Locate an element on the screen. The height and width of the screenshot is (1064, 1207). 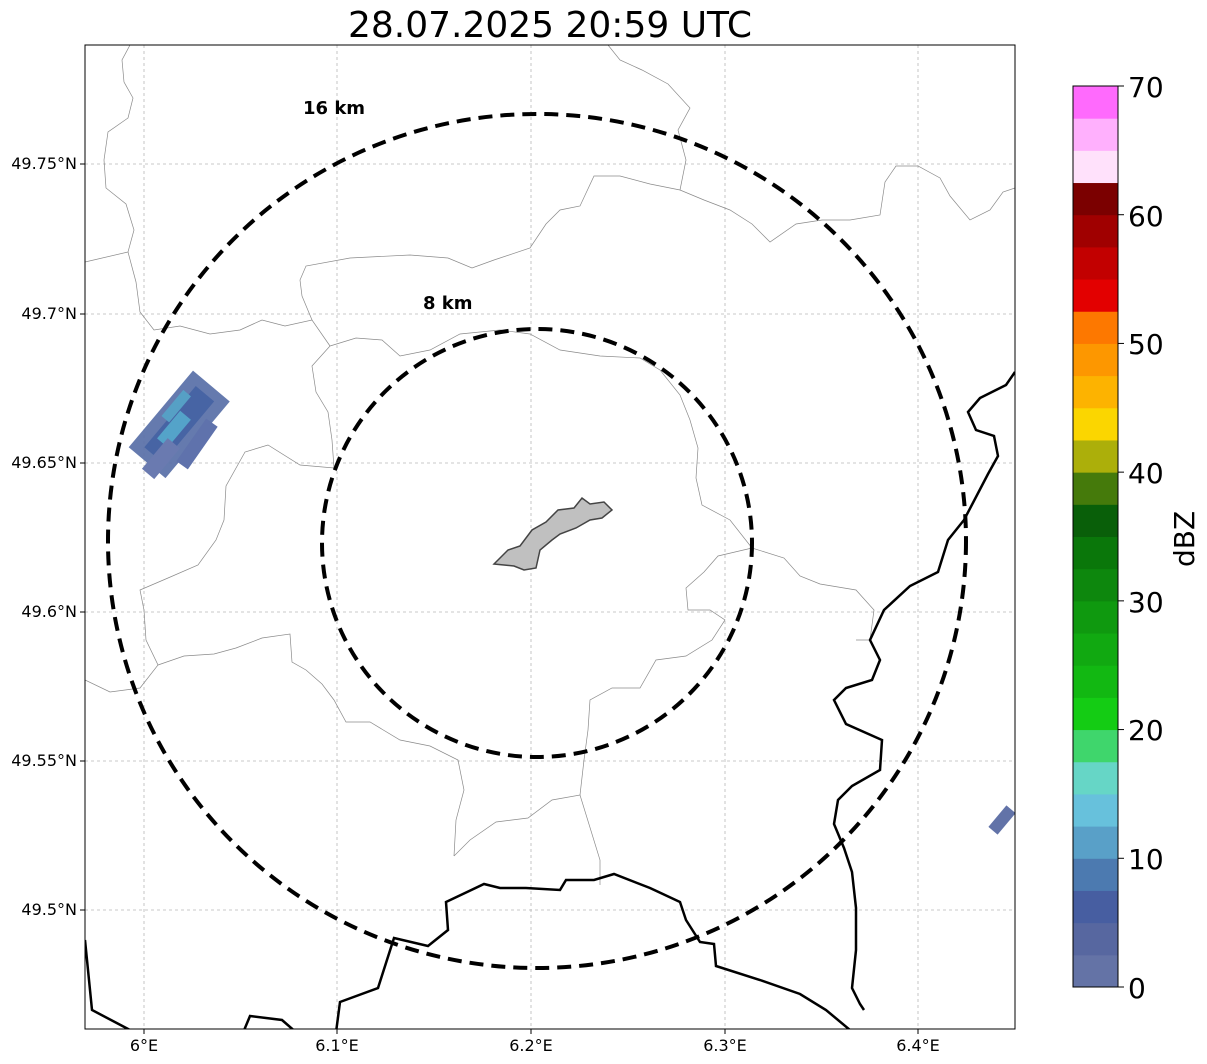
colorbar-tick-10: 10 is located at coordinates (1146, 859).